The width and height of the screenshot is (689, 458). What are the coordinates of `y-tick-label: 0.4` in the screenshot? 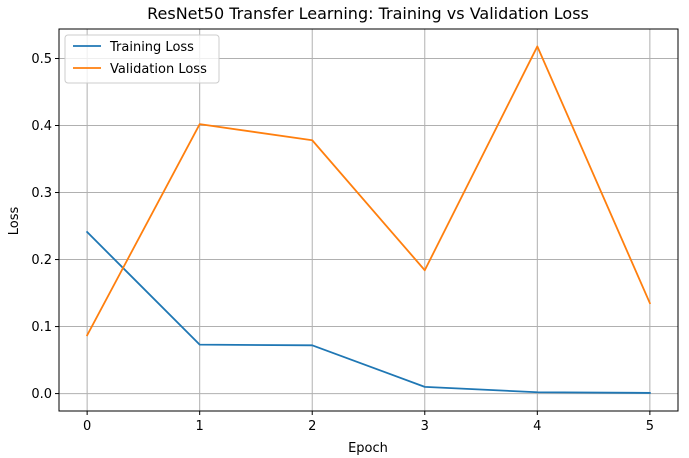 It's located at (41, 126).